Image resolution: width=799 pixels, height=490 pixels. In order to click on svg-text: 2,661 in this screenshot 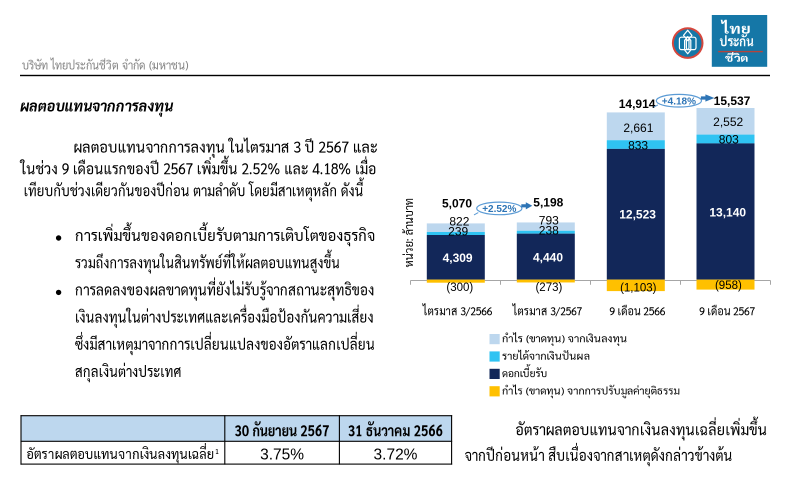, I will do `click(638, 128)`.